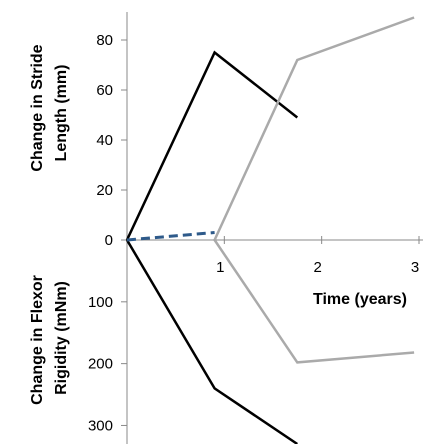  Describe the element at coordinates (100, 364) in the screenshot. I see `rigidity-tick-label: 200` at that location.